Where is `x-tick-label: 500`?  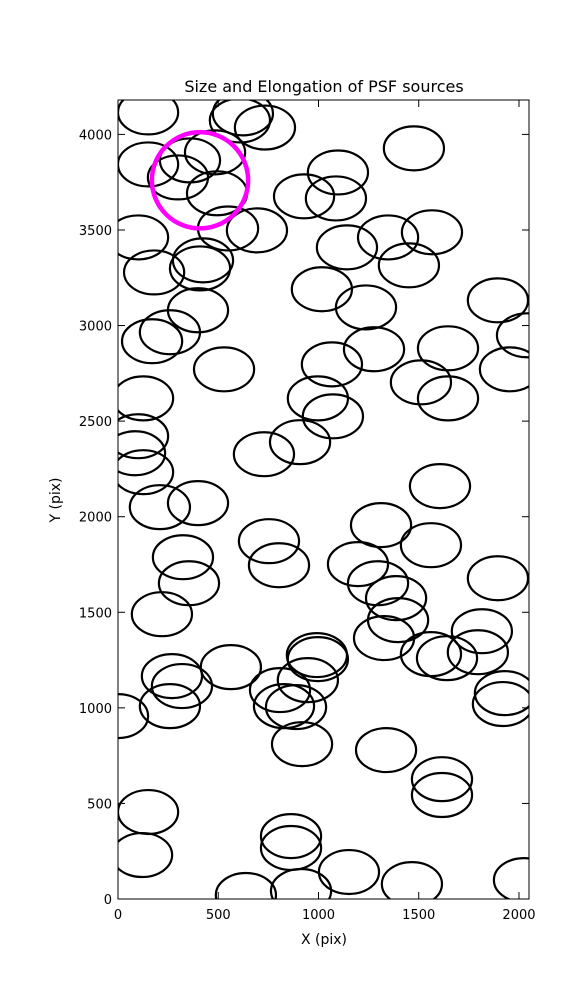
x-tick-label: 500 is located at coordinates (218, 915).